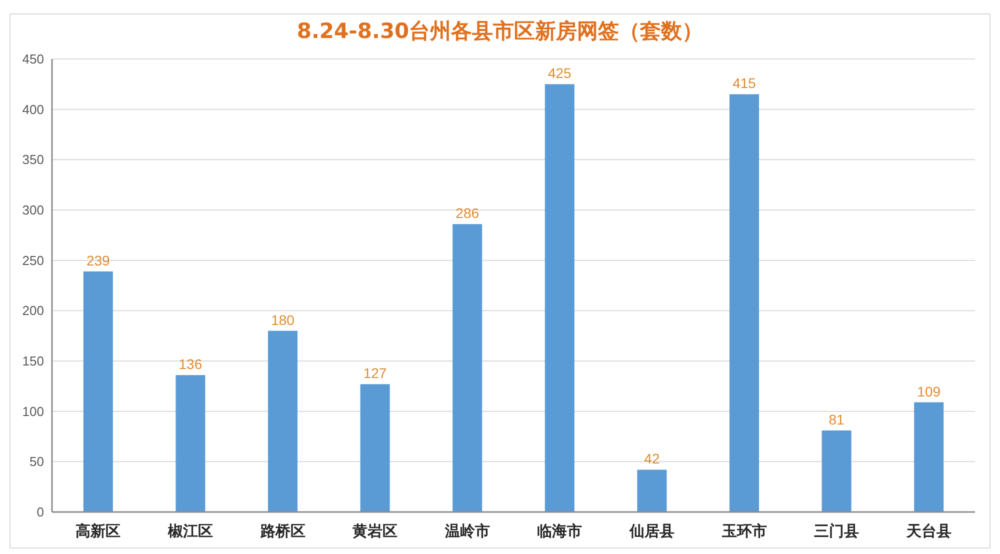 Image resolution: width=1000 pixels, height=554 pixels. I want to click on chart-title: 8.24-8.30台州各县市区新房网签（套数）, so click(500, 31).